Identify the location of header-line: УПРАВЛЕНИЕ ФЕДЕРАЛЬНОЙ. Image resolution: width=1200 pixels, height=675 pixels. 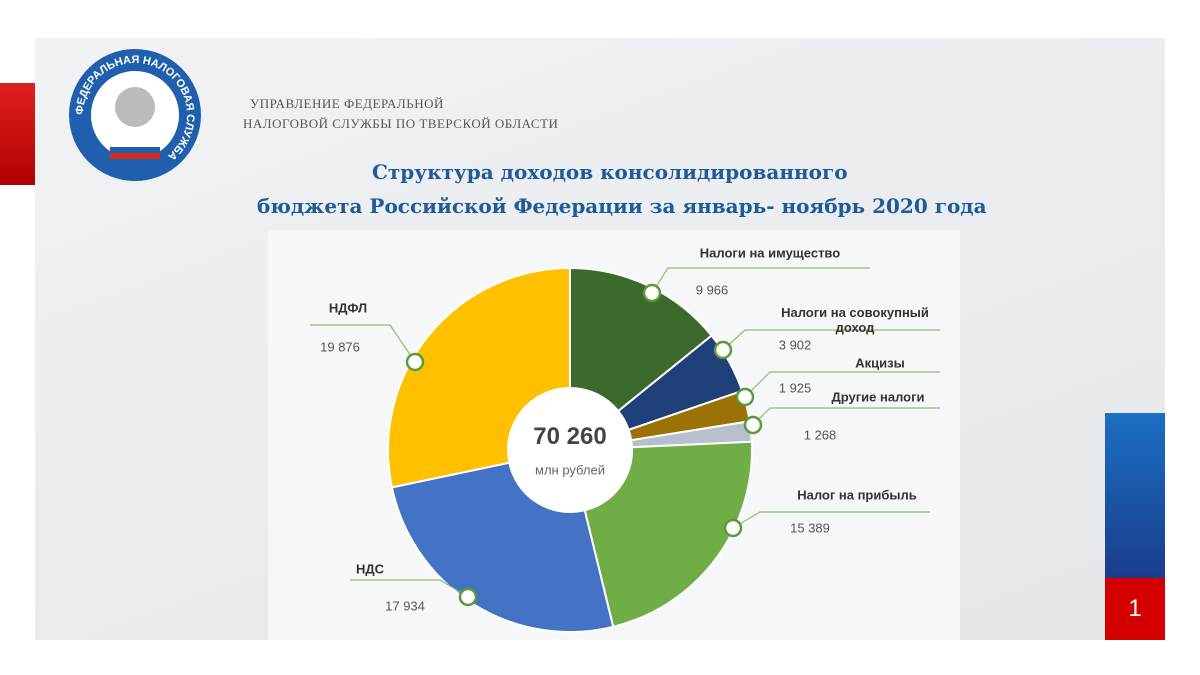
(347, 103).